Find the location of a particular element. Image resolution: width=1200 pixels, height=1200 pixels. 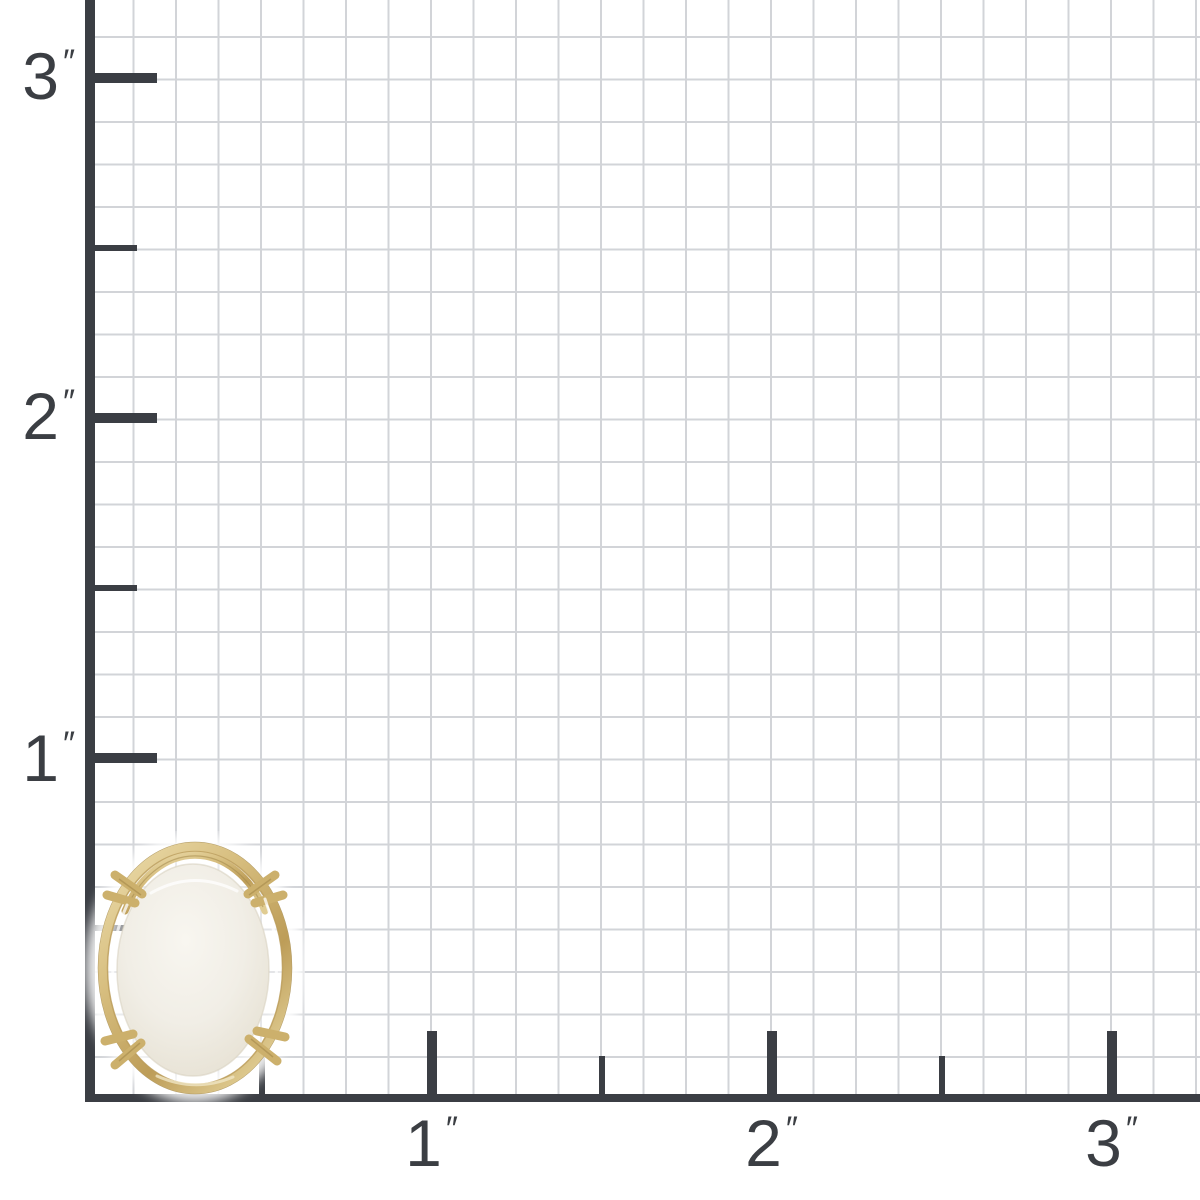

y-label-2-value: 2 is located at coordinates (41, 416).